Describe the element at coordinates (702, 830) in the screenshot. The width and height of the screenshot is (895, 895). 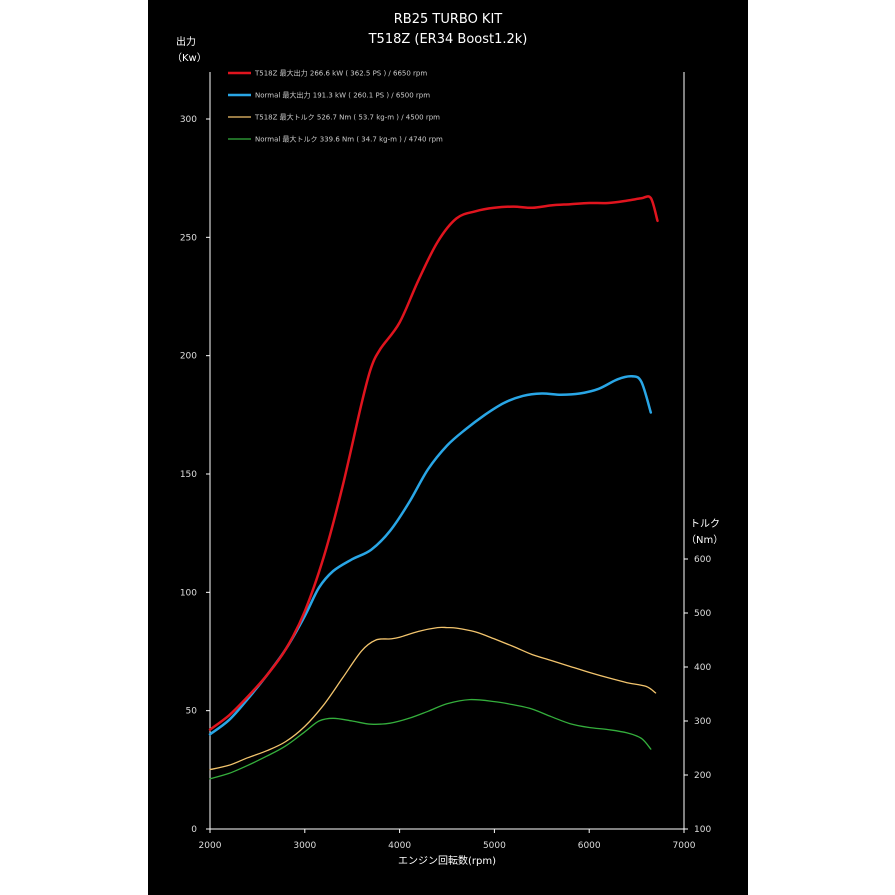
I see `y-right-tick-label: 100` at that location.